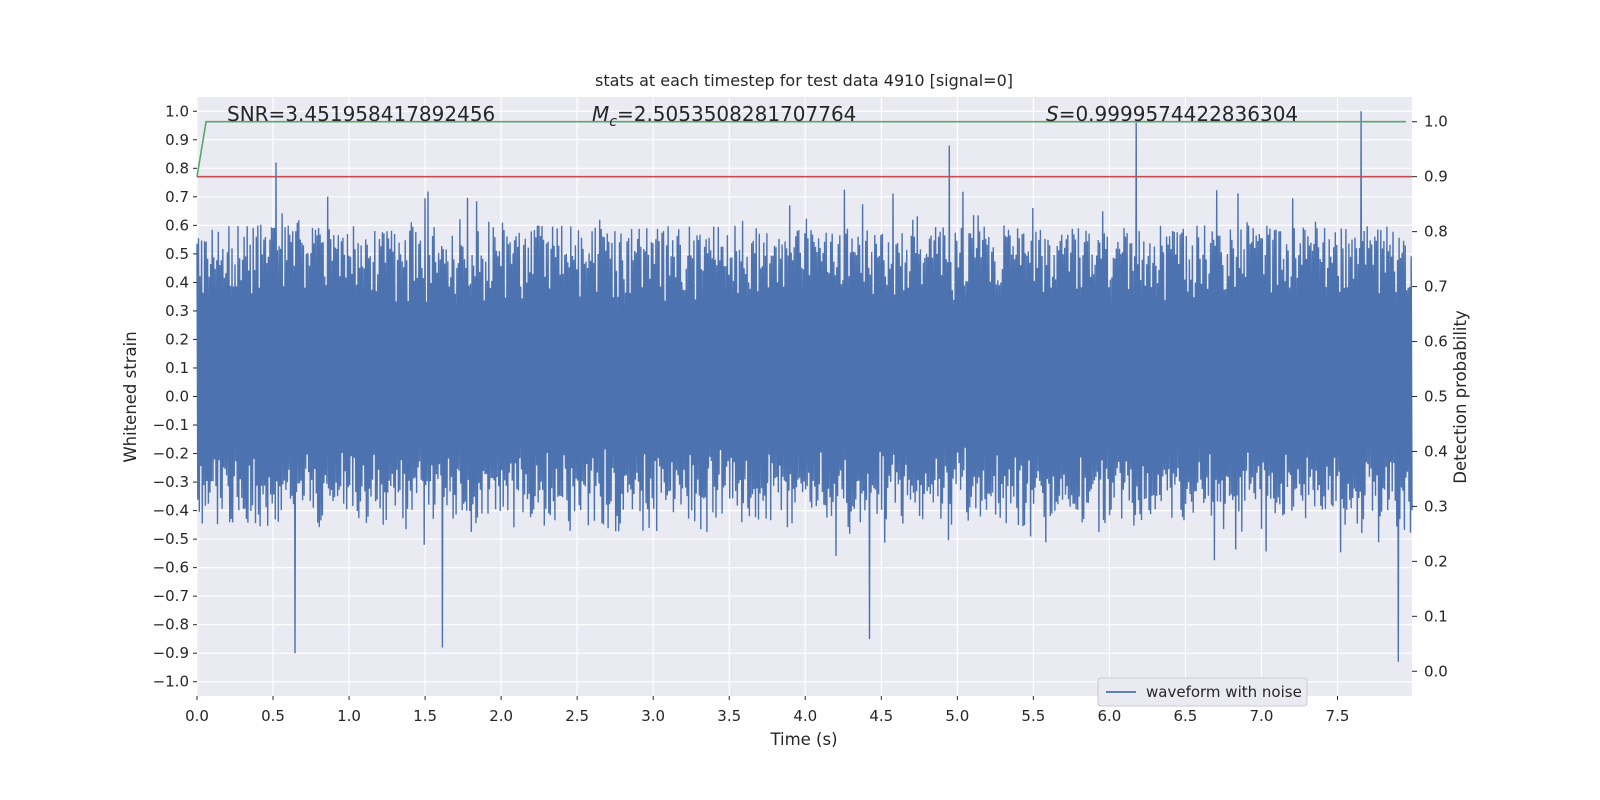 The image size is (1600, 800). What do you see at coordinates (425, 716) in the screenshot?
I see `x-tick-label: 1.5` at bounding box center [425, 716].